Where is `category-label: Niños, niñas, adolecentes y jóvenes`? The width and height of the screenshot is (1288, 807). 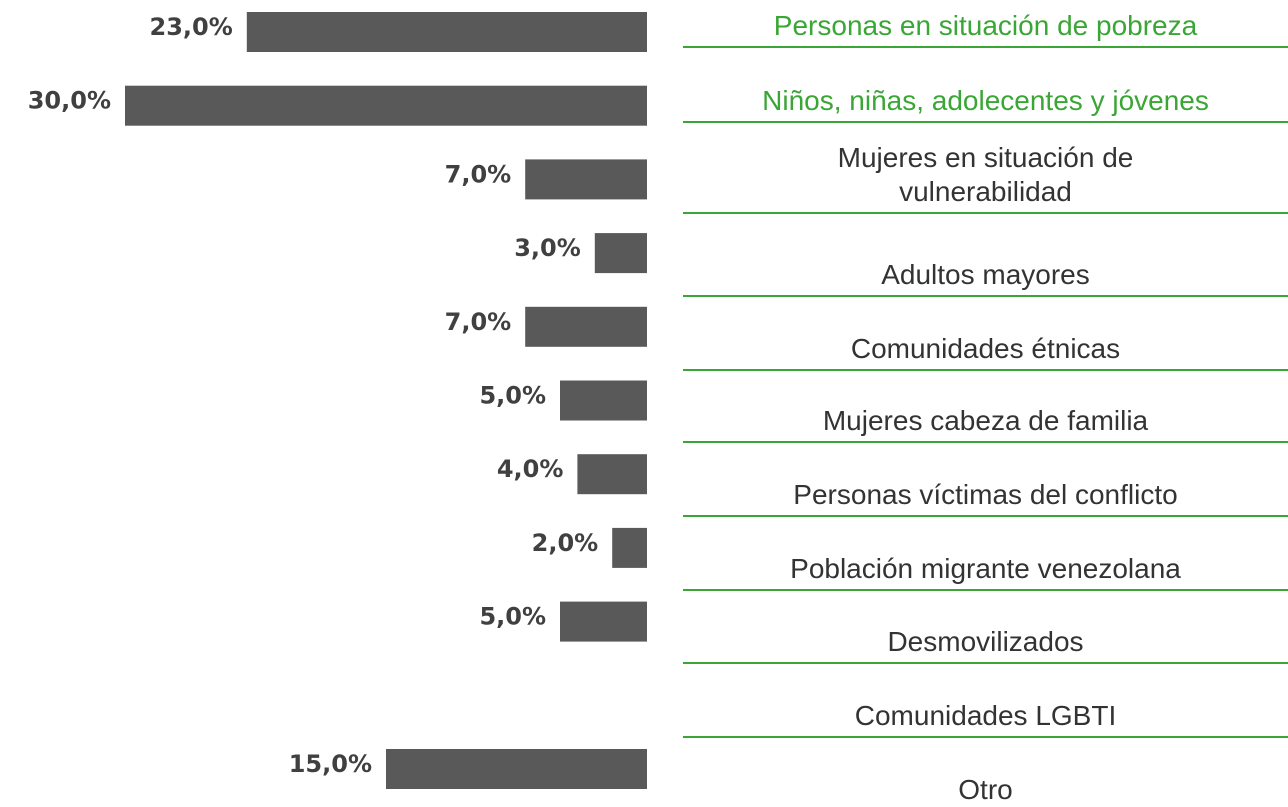
category-label: Niños, niñas, adolecentes y jóvenes is located at coordinates (985, 100).